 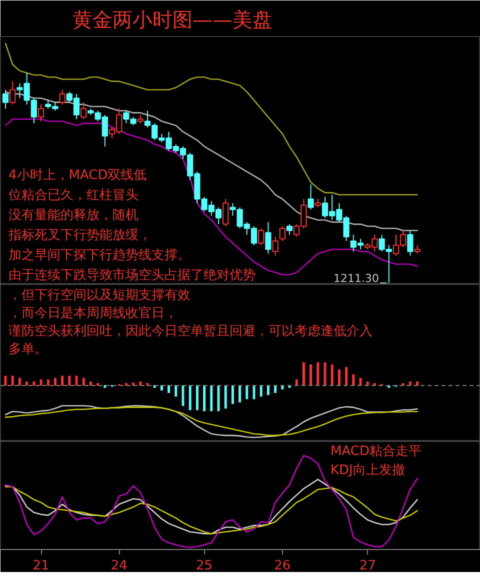 What do you see at coordinates (367, 470) in the screenshot?
I see `annotation: KDJ向上发撤` at bounding box center [367, 470].